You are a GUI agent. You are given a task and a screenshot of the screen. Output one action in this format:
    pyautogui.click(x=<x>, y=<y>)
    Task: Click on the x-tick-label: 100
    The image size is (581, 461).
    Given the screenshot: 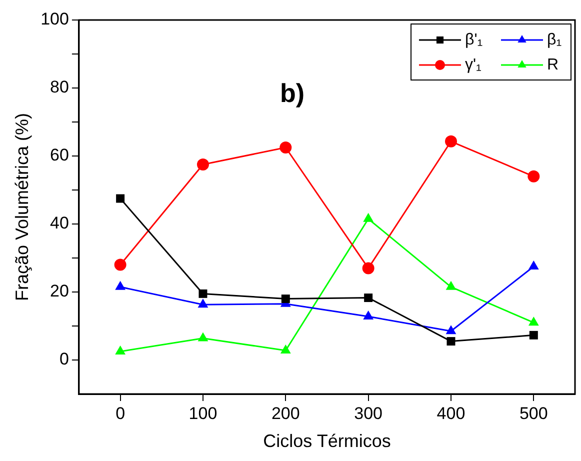 What is the action you would take?
    pyautogui.click(x=203, y=413)
    